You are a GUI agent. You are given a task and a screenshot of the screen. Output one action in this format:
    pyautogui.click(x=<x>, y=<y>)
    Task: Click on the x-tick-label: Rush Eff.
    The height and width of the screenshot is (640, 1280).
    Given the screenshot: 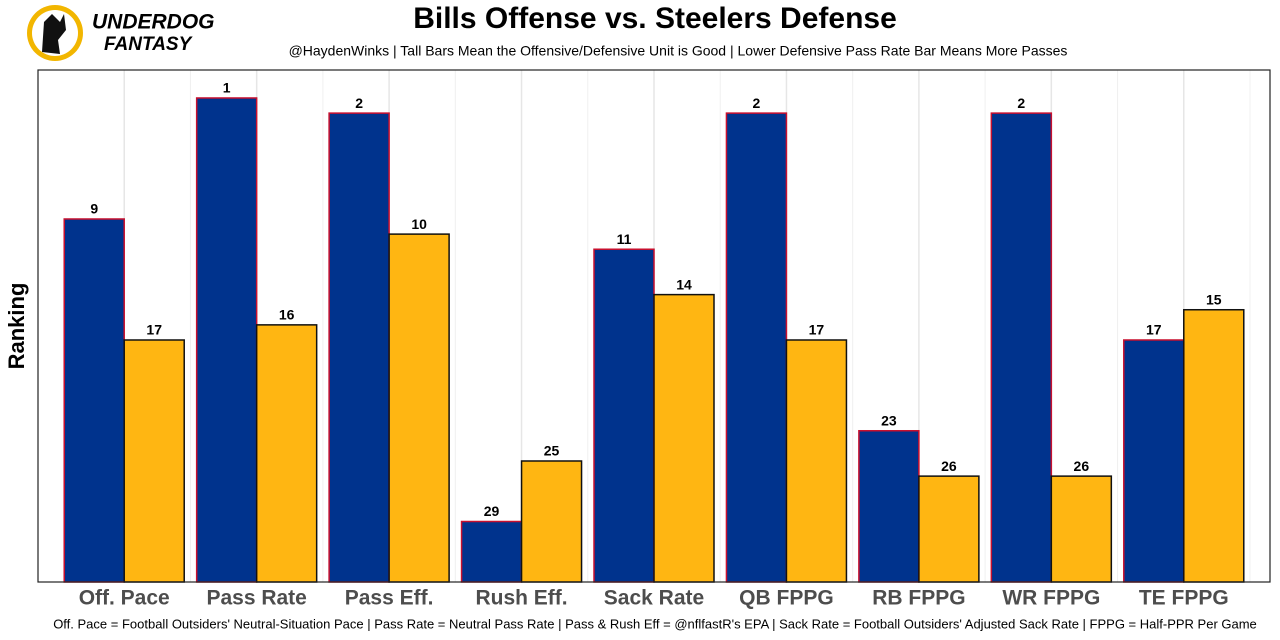 What is the action you would take?
    pyautogui.click(x=521, y=598)
    